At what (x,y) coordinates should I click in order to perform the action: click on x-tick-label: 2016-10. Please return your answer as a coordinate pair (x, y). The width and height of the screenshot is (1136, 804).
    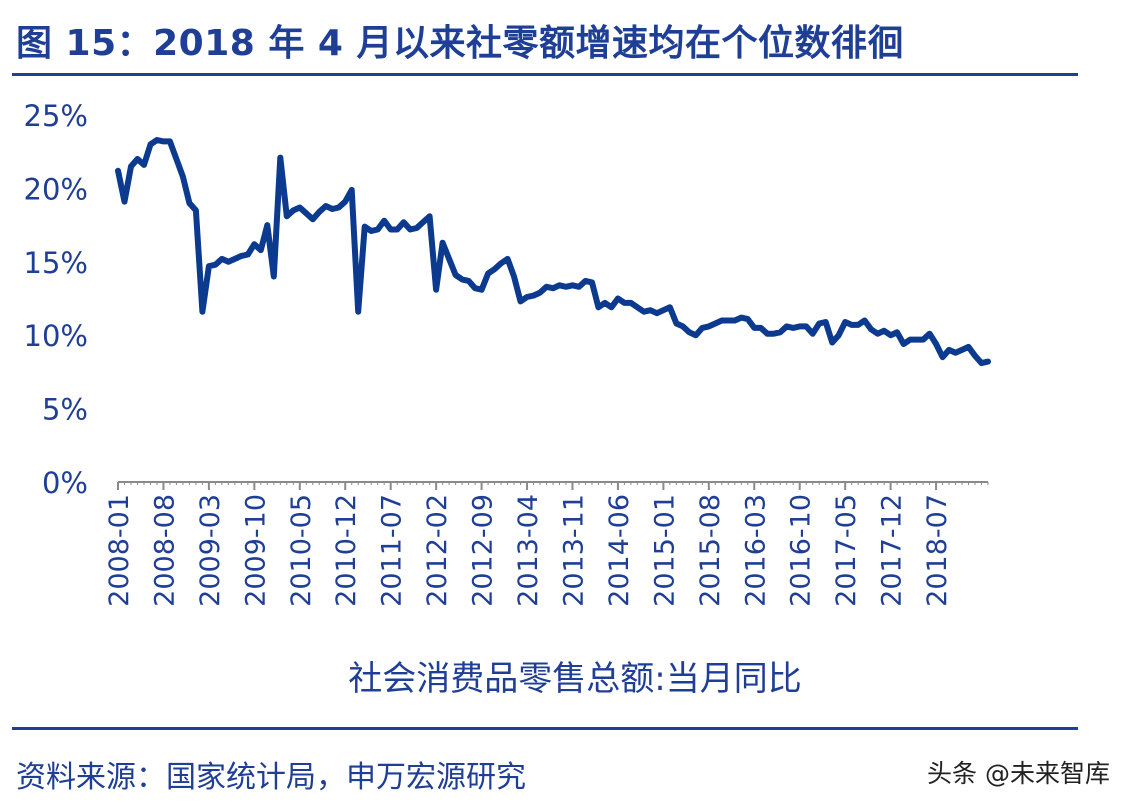
    Looking at the image, I should click on (801, 550).